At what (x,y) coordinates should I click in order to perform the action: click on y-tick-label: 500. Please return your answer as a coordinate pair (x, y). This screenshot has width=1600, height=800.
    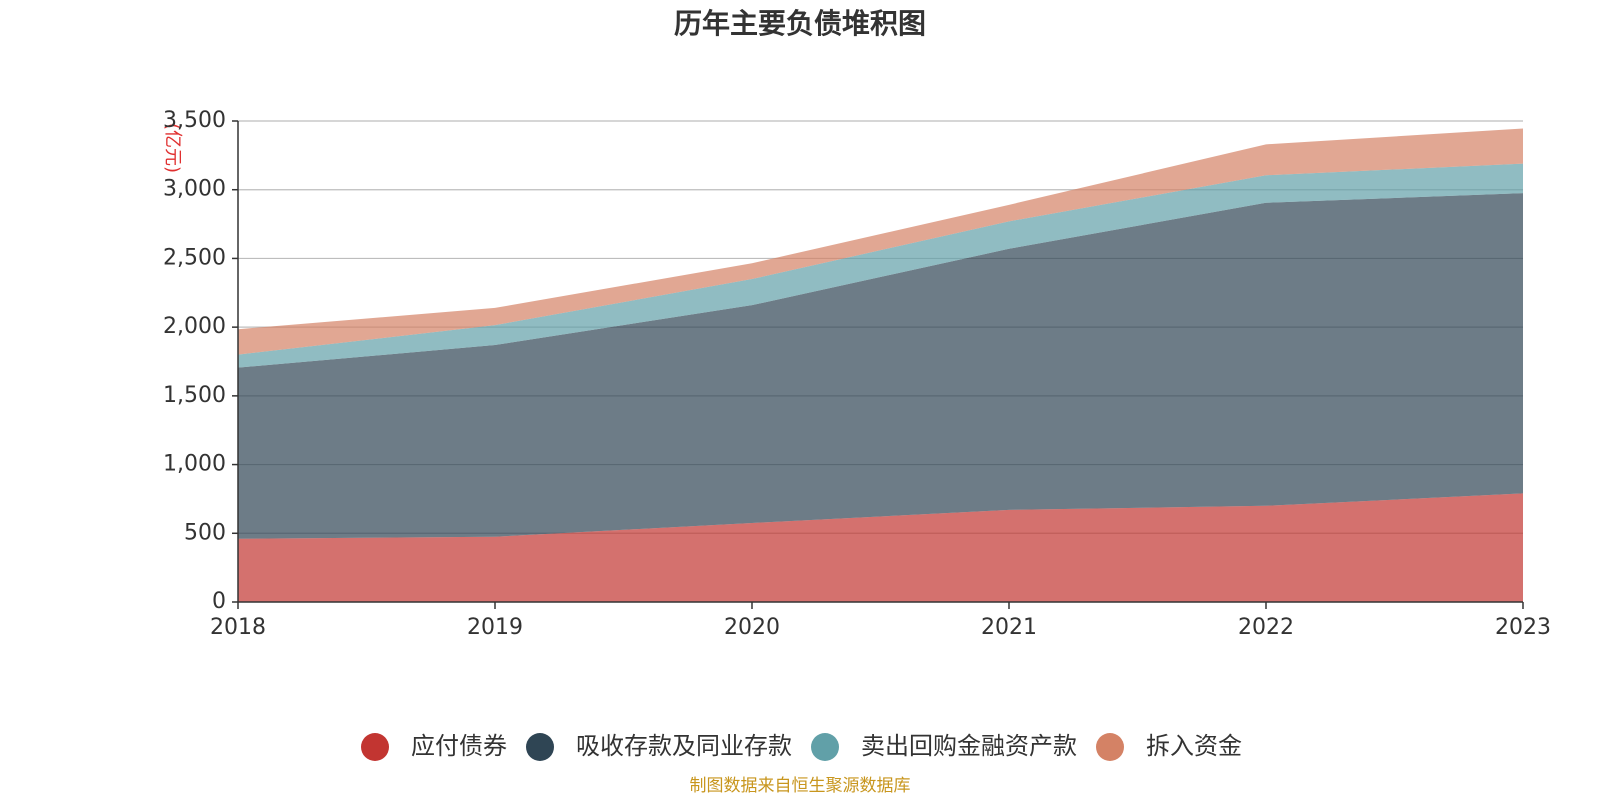
    Looking at the image, I should click on (205, 532).